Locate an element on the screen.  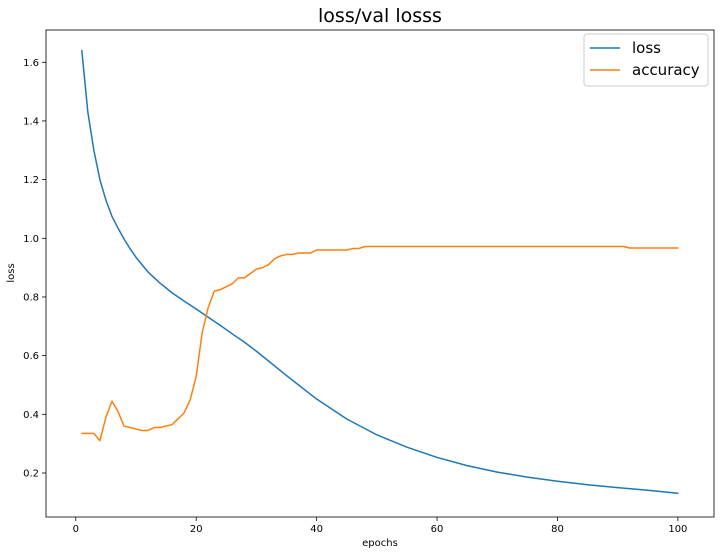
y-tick-label: 0.4 is located at coordinates (31, 415).